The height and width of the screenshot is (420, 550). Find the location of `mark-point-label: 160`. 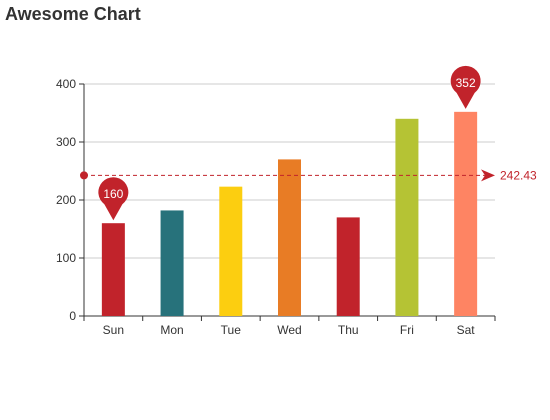

mark-point-label: 160 is located at coordinates (113, 194).